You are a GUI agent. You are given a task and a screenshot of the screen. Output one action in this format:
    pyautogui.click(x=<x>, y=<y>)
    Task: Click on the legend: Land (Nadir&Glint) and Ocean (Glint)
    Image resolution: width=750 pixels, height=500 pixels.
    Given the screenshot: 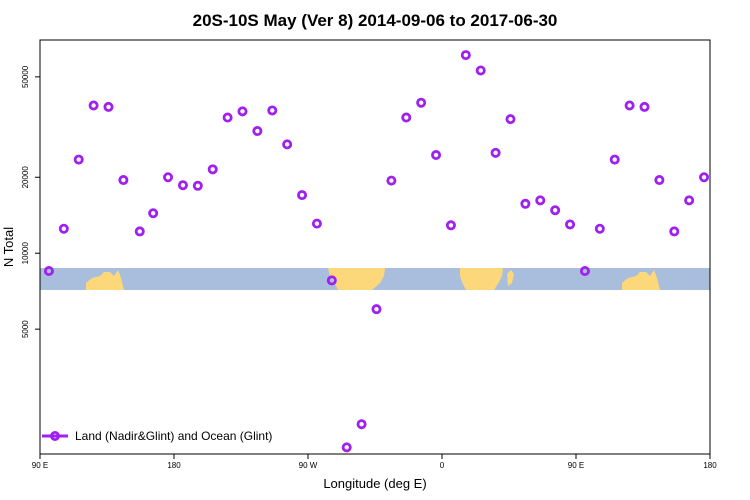 What is the action you would take?
    pyautogui.click(x=157, y=436)
    